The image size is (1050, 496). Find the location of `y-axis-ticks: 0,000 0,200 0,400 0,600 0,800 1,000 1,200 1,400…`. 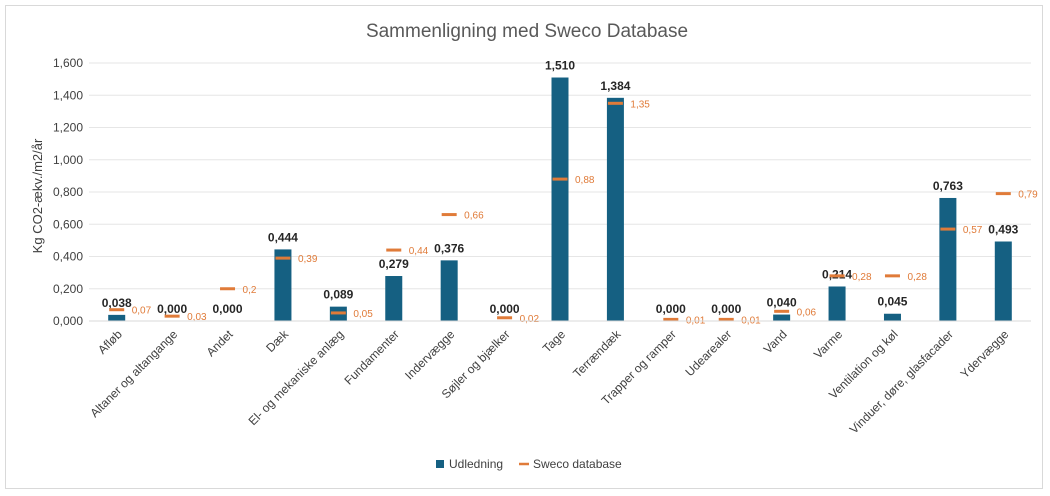

y-axis-ticks: 0,000 0,200 0,400 0,600 0,800 1,000 1,200 1,400… is located at coordinates (68, 192).